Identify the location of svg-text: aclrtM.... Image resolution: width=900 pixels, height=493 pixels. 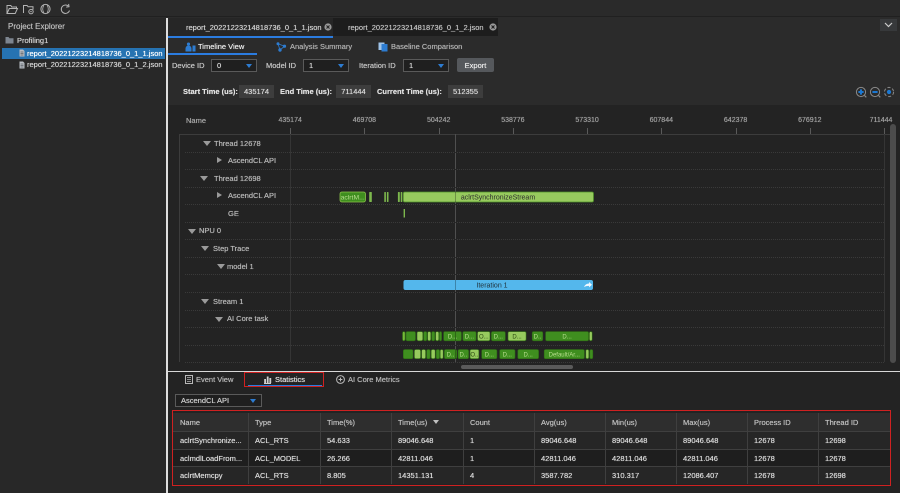
(353, 197).